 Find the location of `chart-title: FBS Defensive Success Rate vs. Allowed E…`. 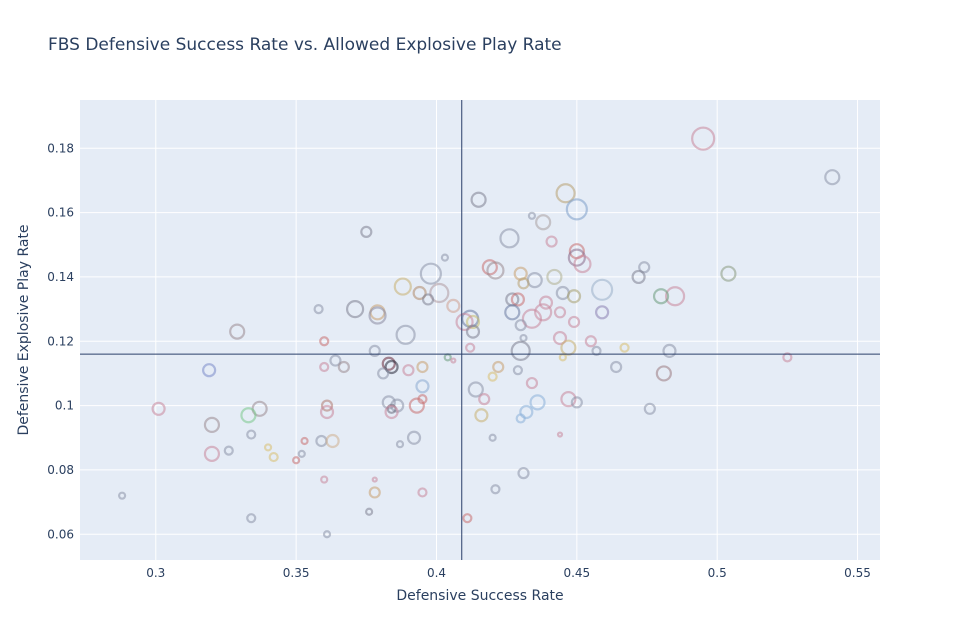

chart-title: FBS Defensive Success Rate vs. Allowed E… is located at coordinates (305, 45).